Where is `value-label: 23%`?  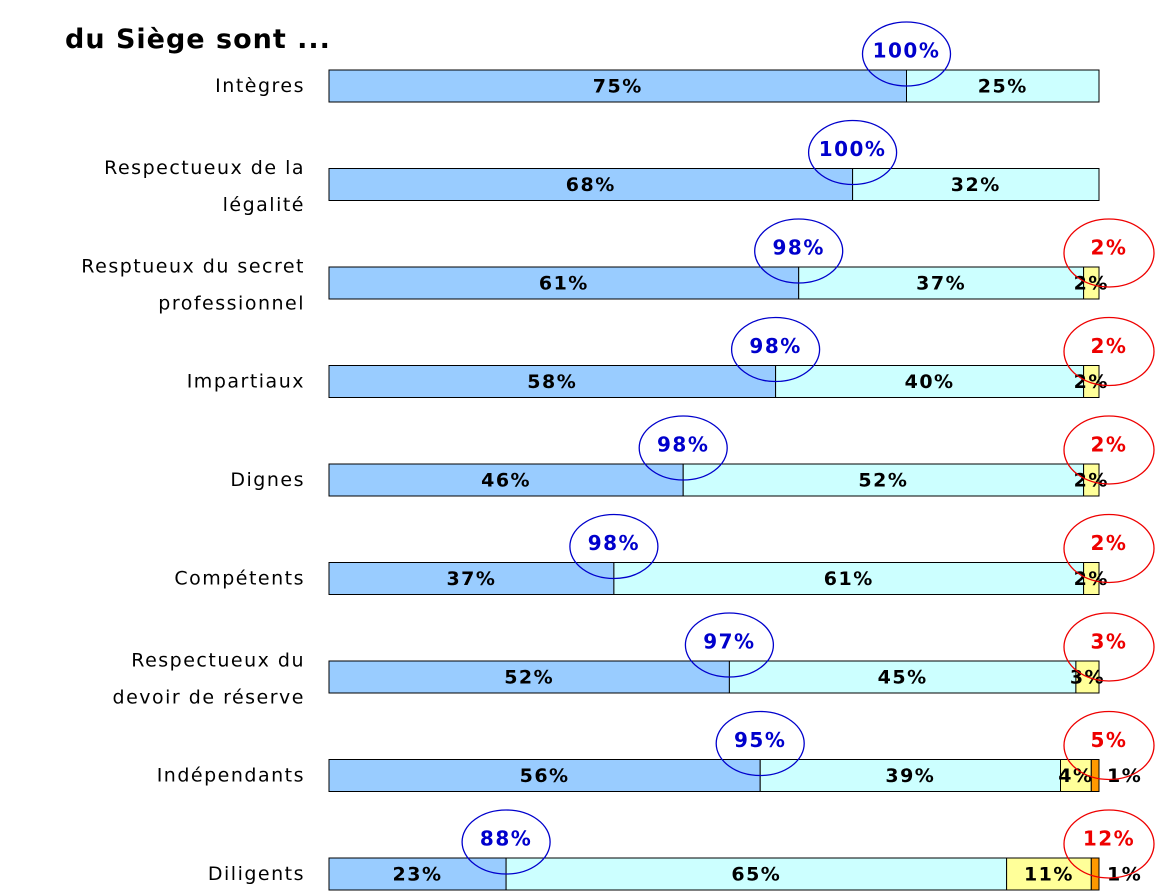
value-label: 23% is located at coordinates (418, 875).